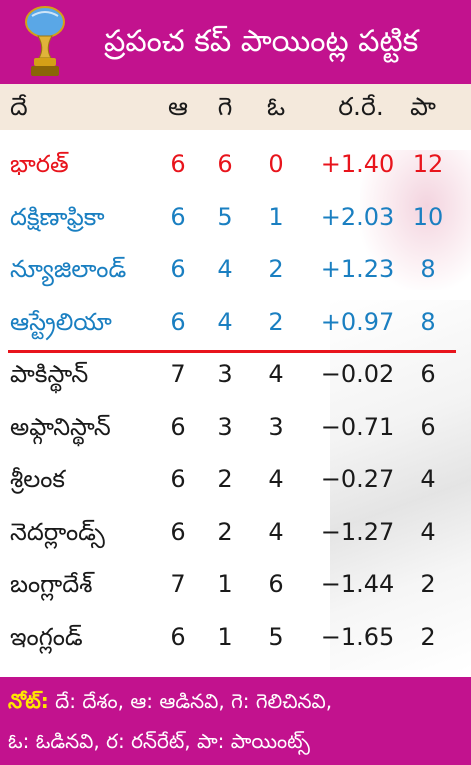 The height and width of the screenshot is (765, 471). Describe the element at coordinates (235, 374) in the screenshot. I see `table-row: పాకిస్థాన్ 7 3 4 −0.02 6` at that location.